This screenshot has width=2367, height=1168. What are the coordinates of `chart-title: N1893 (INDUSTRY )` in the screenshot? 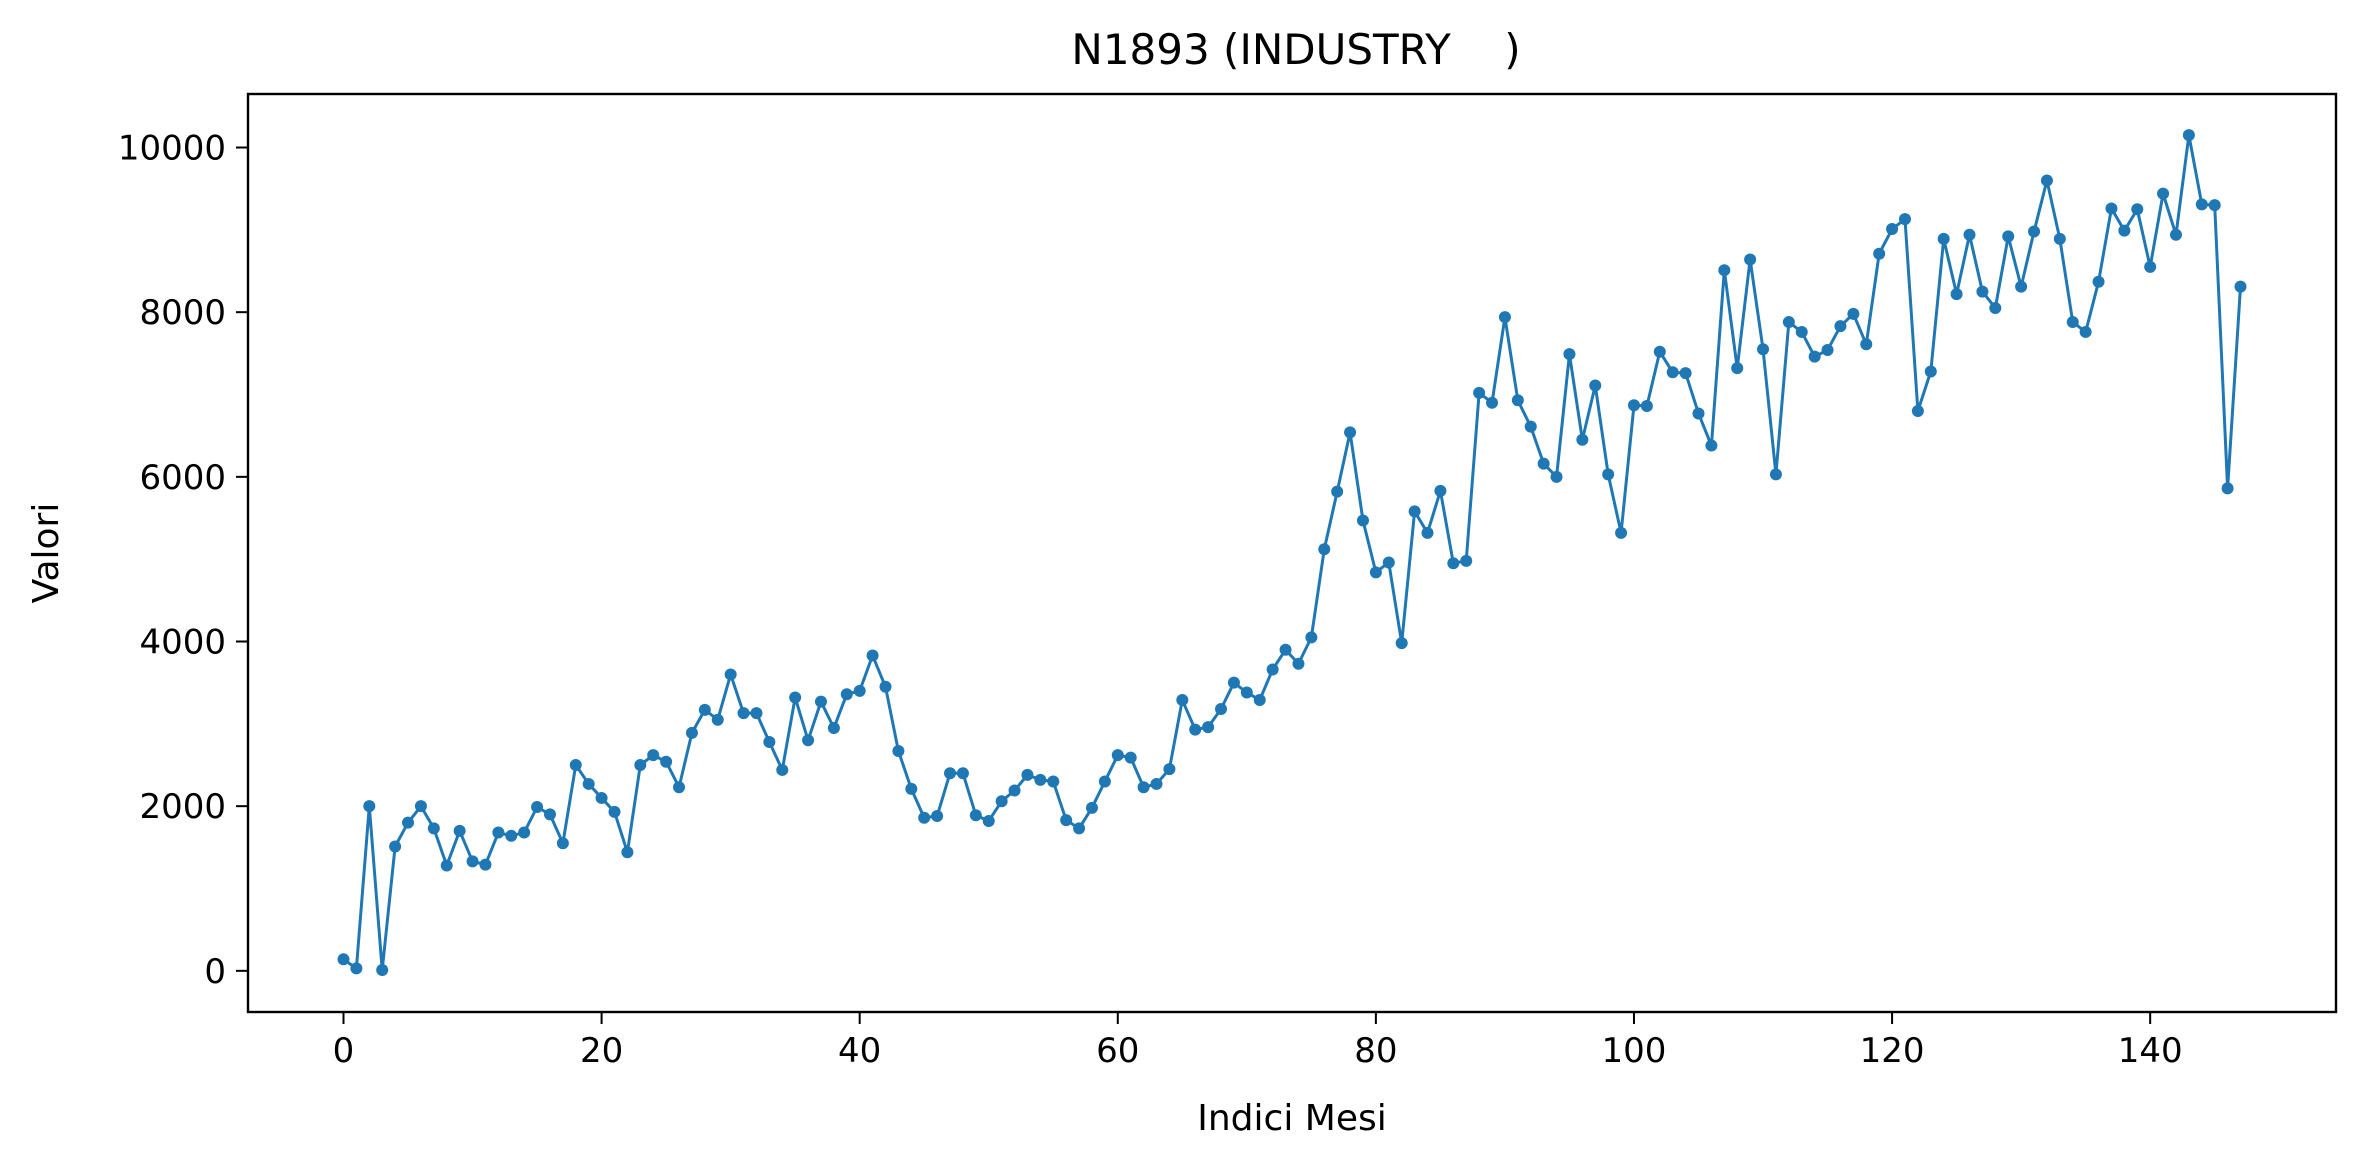 It's located at (1295, 49).